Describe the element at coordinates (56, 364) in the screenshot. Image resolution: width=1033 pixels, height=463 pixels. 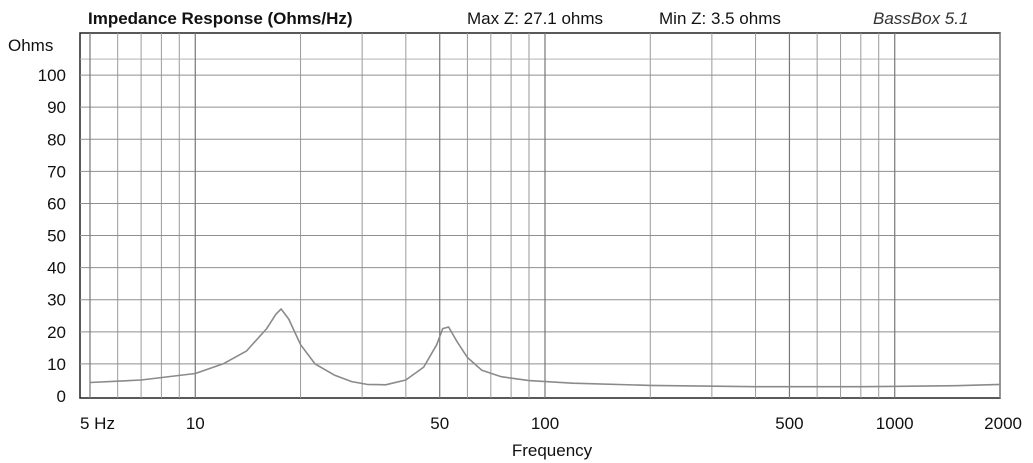
I see `y-tick-label: 10` at that location.